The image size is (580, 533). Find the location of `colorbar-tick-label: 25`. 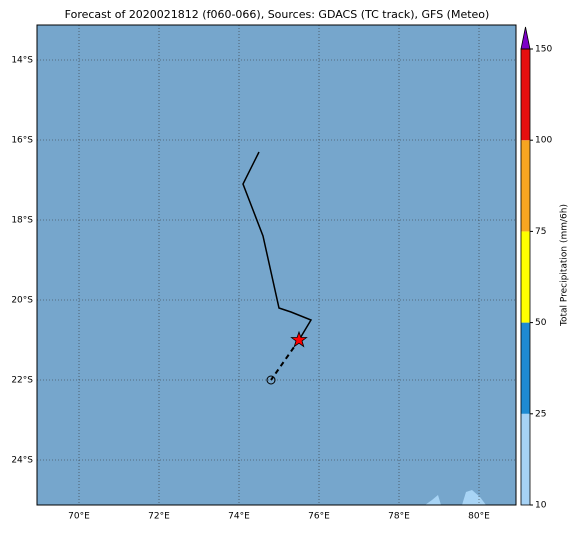

colorbar-tick-label: 25 is located at coordinates (540, 414).